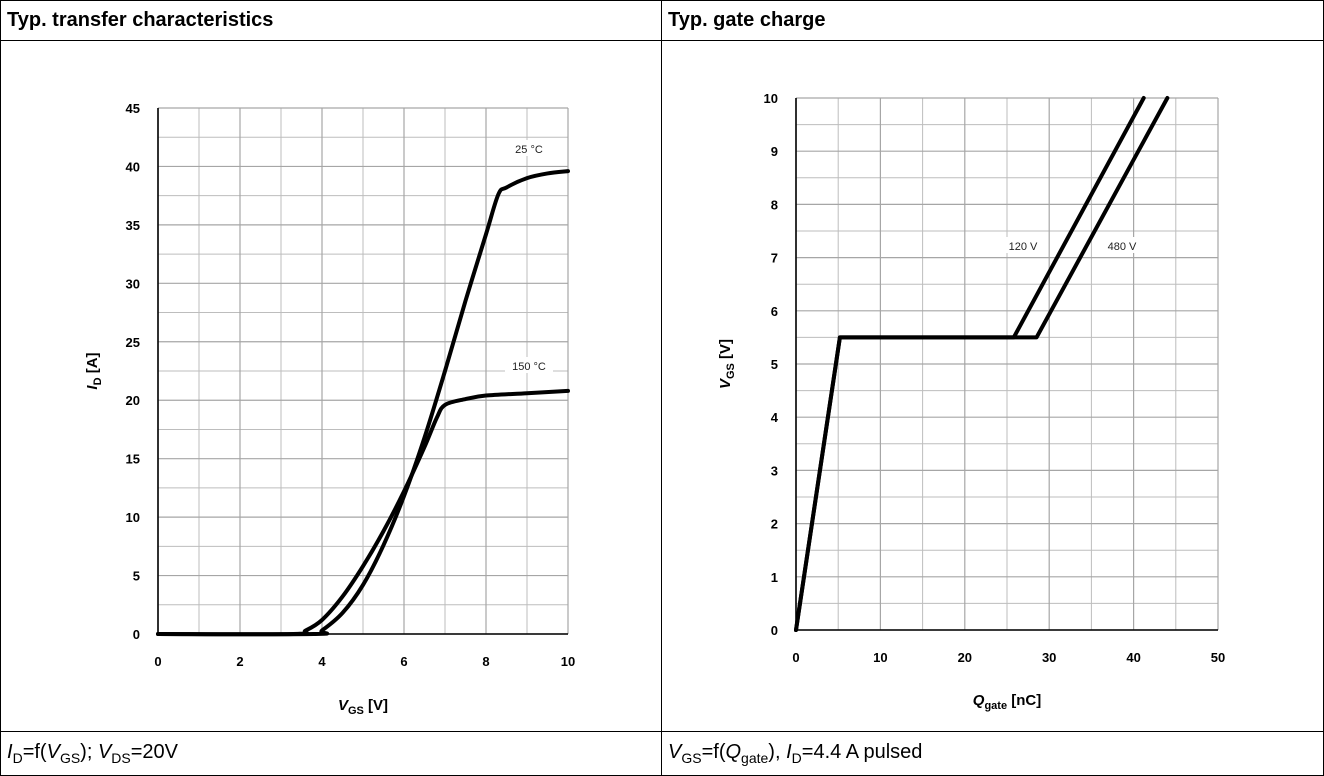 The height and width of the screenshot is (776, 1324). What do you see at coordinates (774, 204) in the screenshot?
I see `y-tick-label: 8` at bounding box center [774, 204].